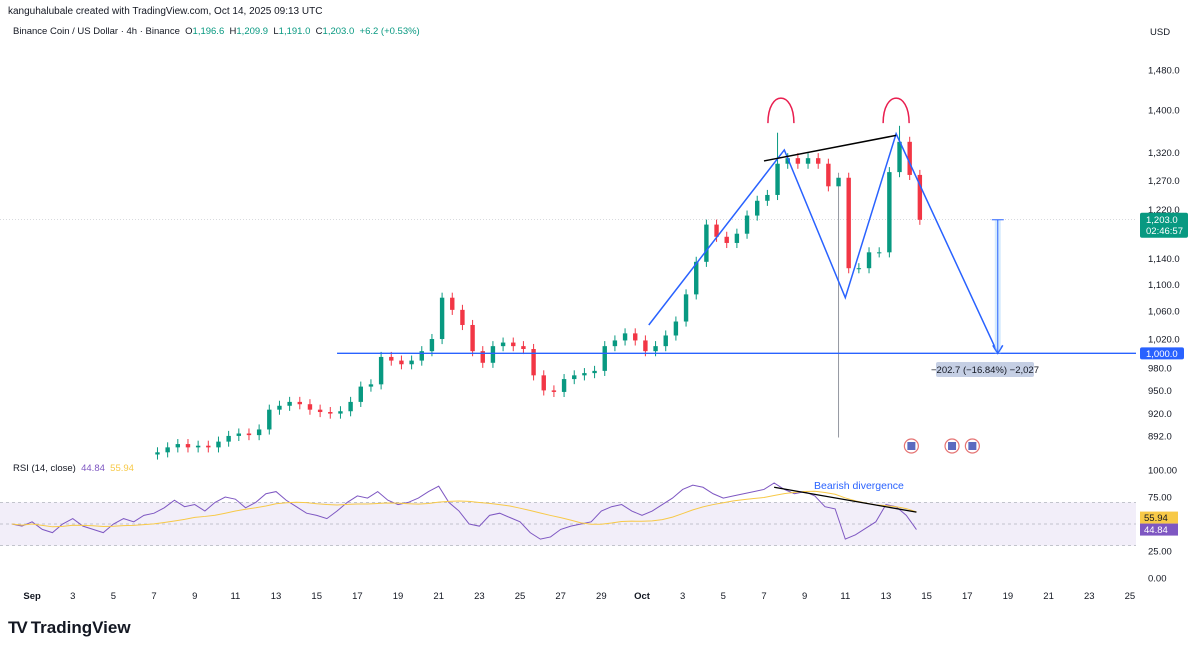  I want to click on rsi-badge, so click(1159, 529).